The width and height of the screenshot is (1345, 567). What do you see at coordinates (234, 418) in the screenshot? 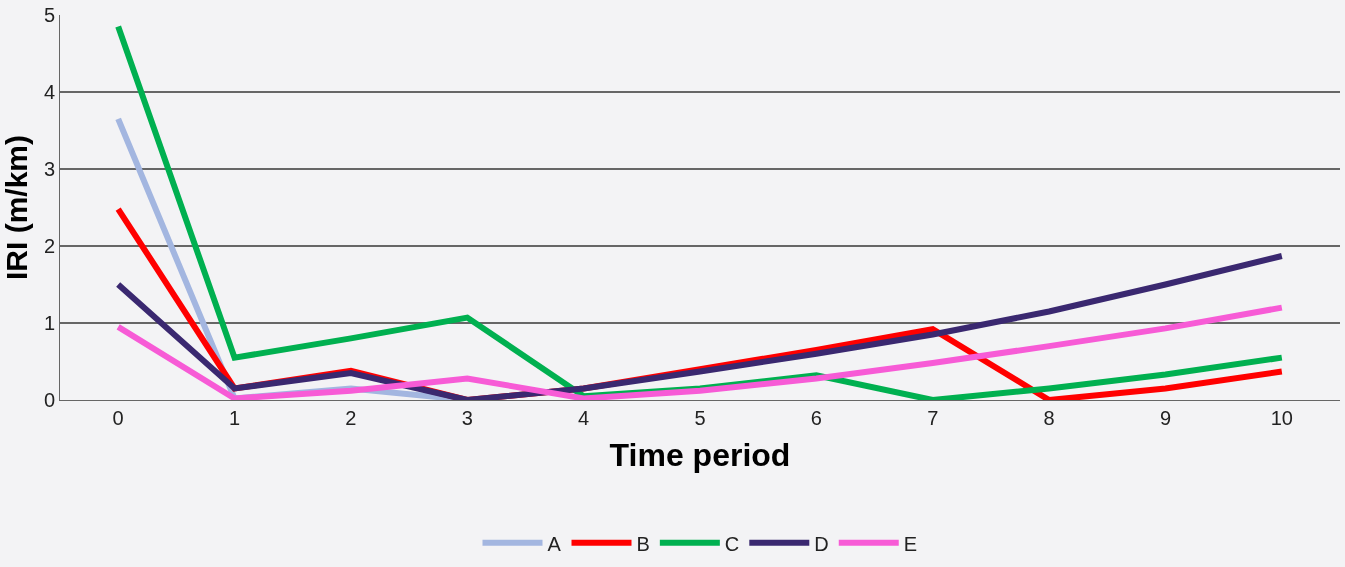
I see `x-tick-label: 1` at bounding box center [234, 418].